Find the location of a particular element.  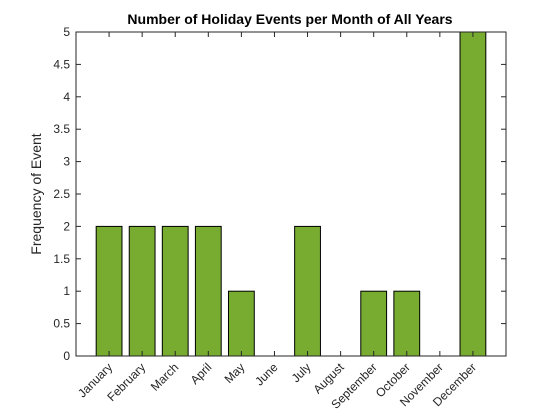

y-axis-label: Frequency of Event is located at coordinates (36, 194).